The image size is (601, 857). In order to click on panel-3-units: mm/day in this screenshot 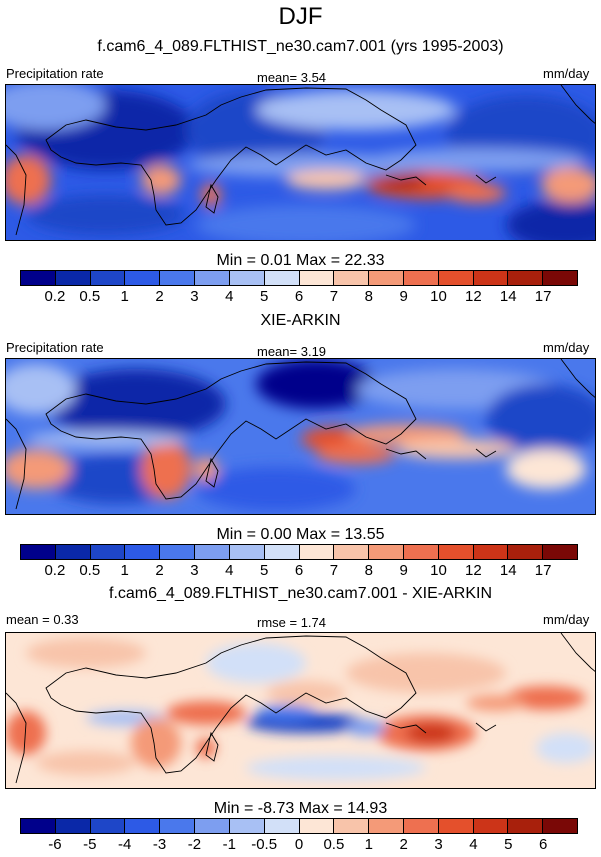, I will do `click(566, 619)`.